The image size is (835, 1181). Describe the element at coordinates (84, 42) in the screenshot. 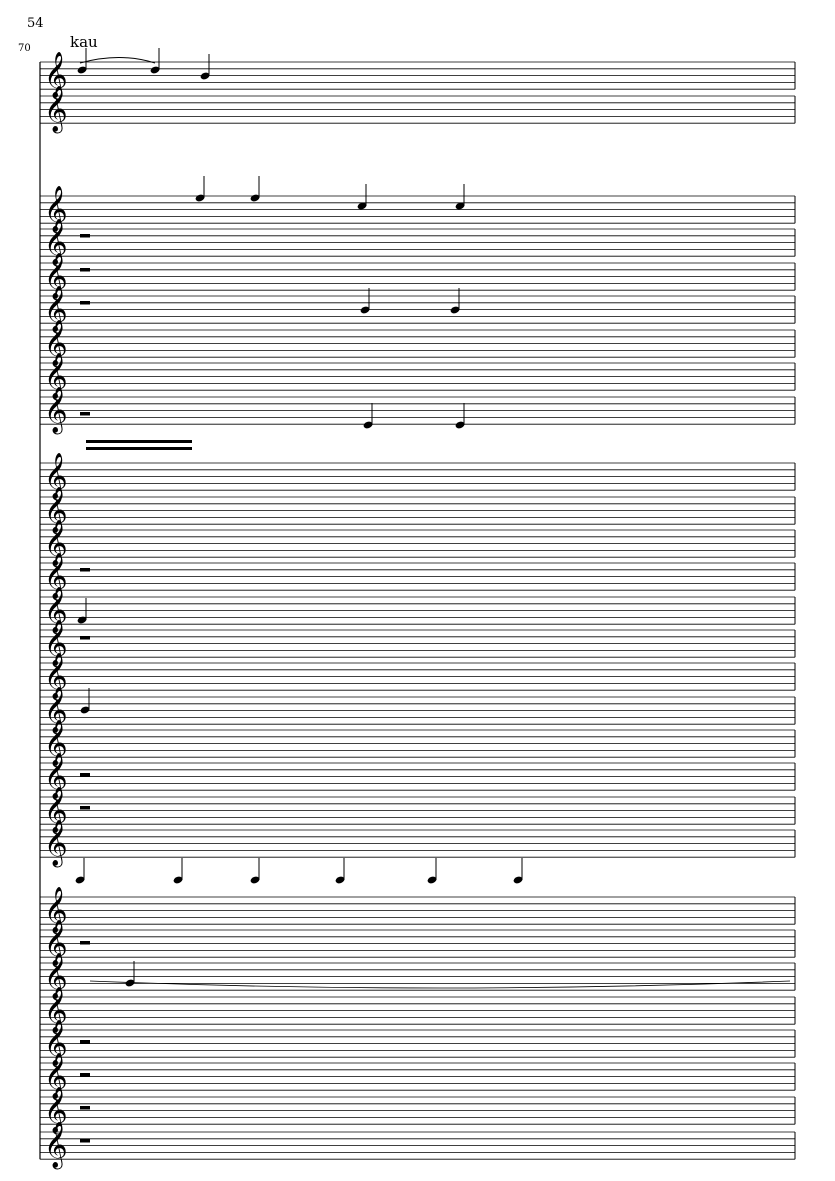

I see `lyric-syllable: kau` at that location.